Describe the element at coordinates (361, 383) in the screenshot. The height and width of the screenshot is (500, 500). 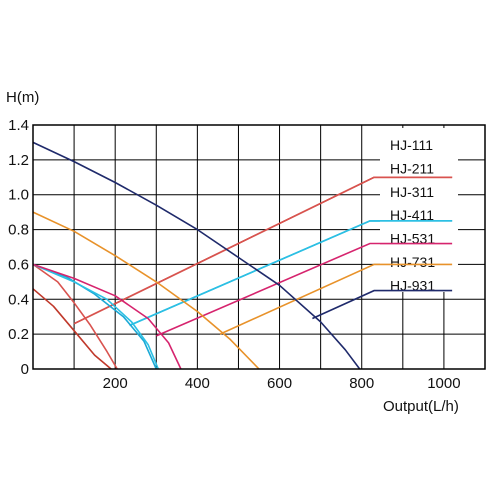
I see `x-tick-label: 800` at that location.